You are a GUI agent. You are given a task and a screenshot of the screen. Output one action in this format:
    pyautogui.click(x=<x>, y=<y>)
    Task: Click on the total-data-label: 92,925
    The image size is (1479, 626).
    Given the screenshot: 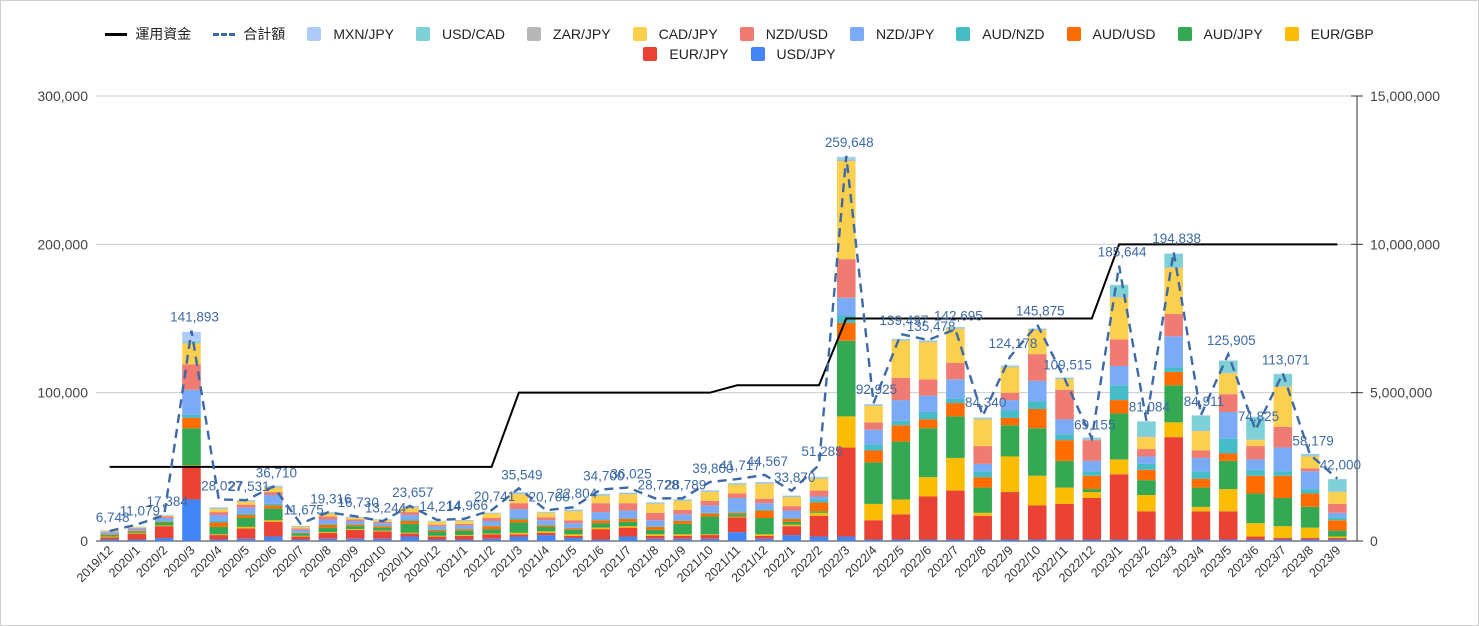 What is the action you would take?
    pyautogui.click(x=876, y=389)
    